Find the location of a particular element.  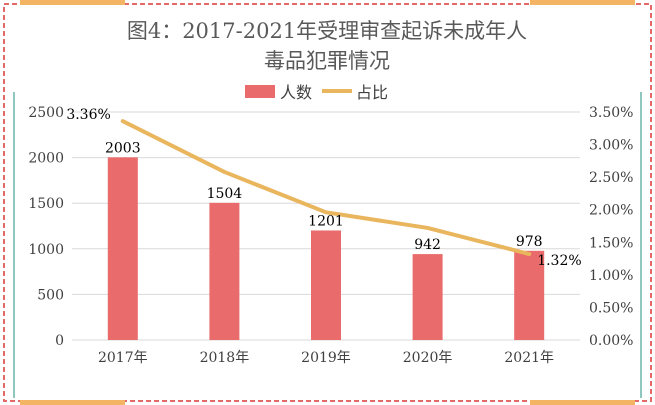

y-right-tick-label: 3.50% is located at coordinates (611, 113).